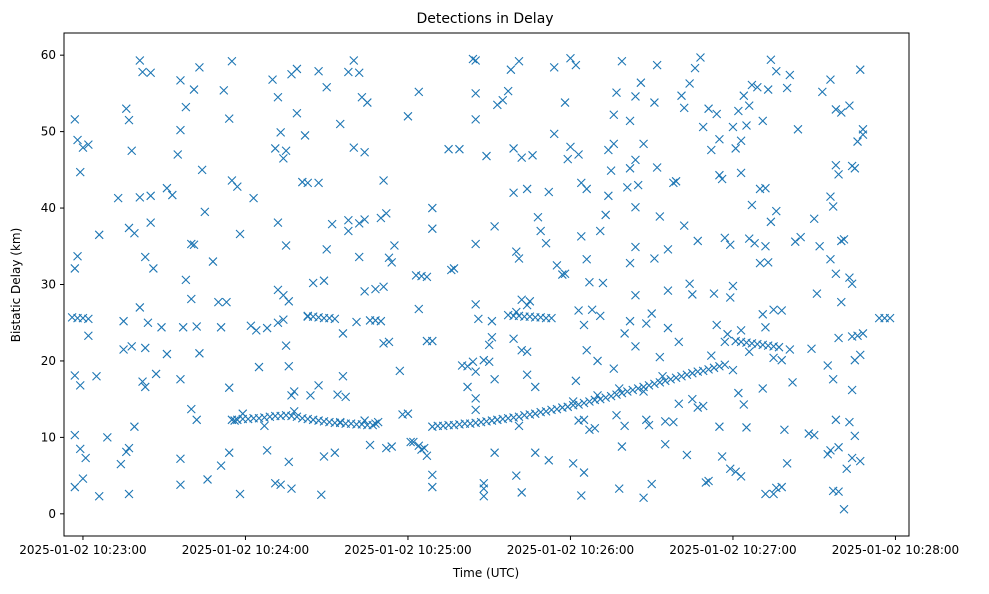 This screenshot has width=989, height=594. Describe the element at coordinates (245, 550) in the screenshot. I see `x-tick-label: 2025-01-02 10:24:00` at that location.